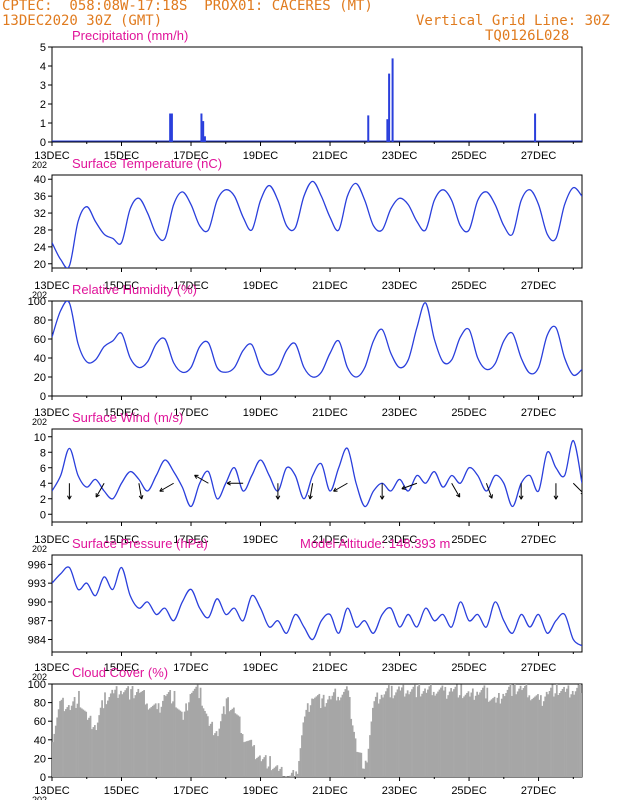 Image resolution: width=618 pixels, height=800 pixels. Describe the element at coordinates (469, 413) in the screenshot. I see `x-tick-label: 25DEC` at that location.